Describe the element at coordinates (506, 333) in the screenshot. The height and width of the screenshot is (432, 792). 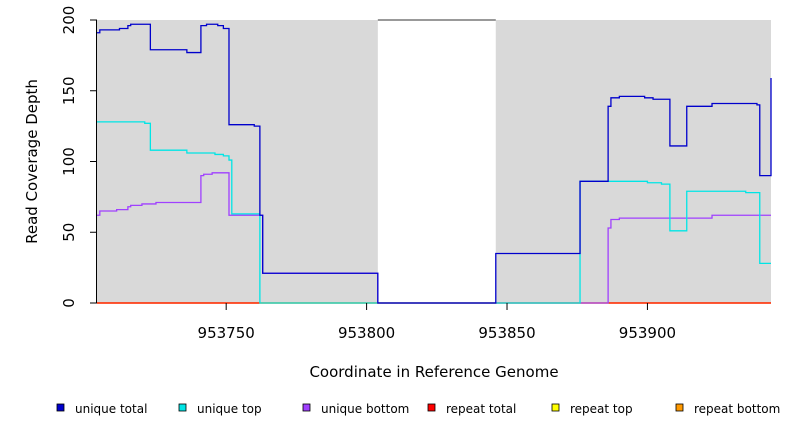
I see `x-tick-label: 953850` at that location.